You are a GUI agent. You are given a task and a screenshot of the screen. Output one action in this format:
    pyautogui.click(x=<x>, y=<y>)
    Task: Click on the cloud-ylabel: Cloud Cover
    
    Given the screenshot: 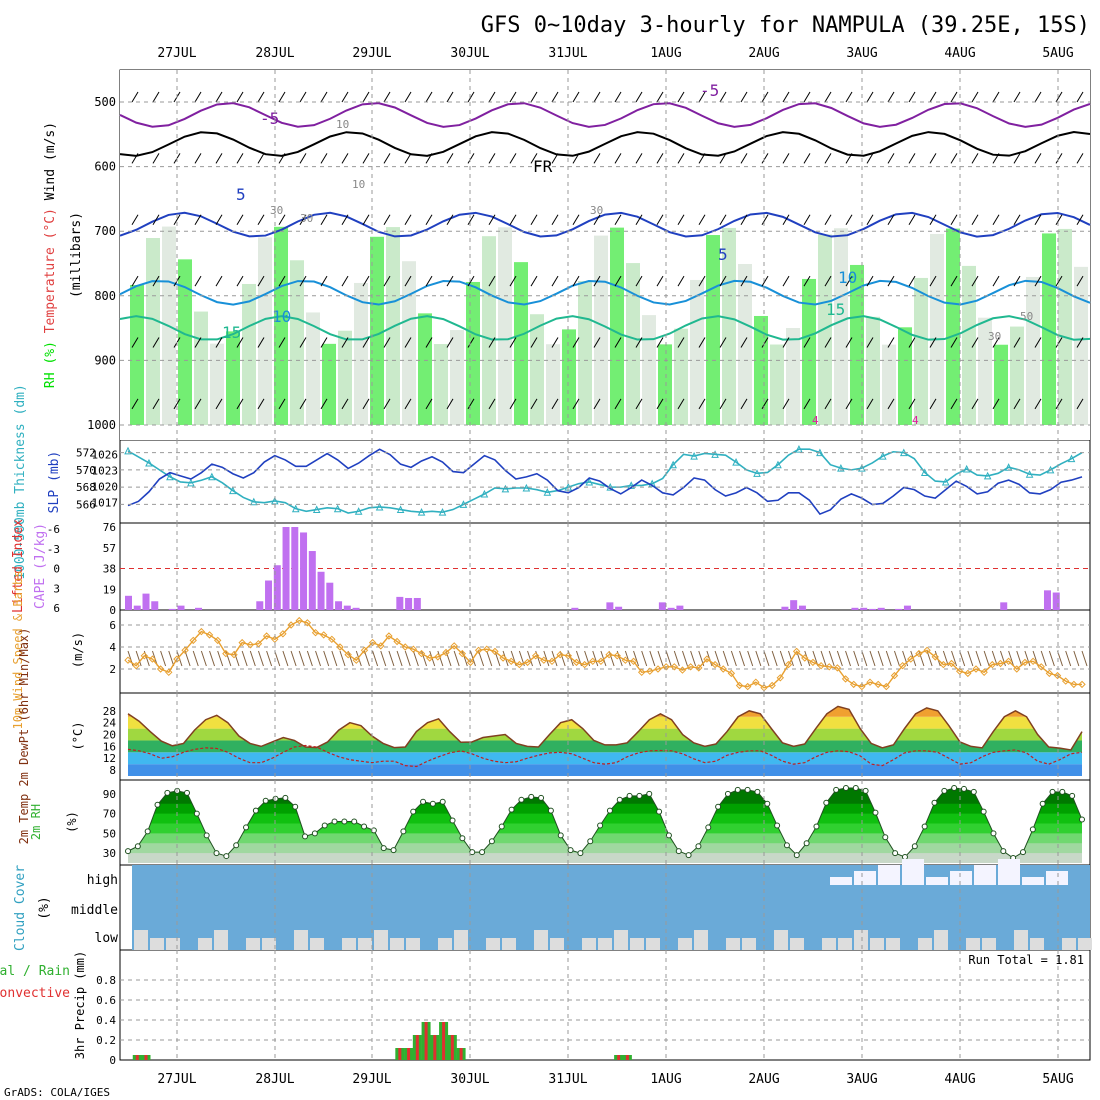 What is the action you would take?
    pyautogui.click(x=20, y=908)
    